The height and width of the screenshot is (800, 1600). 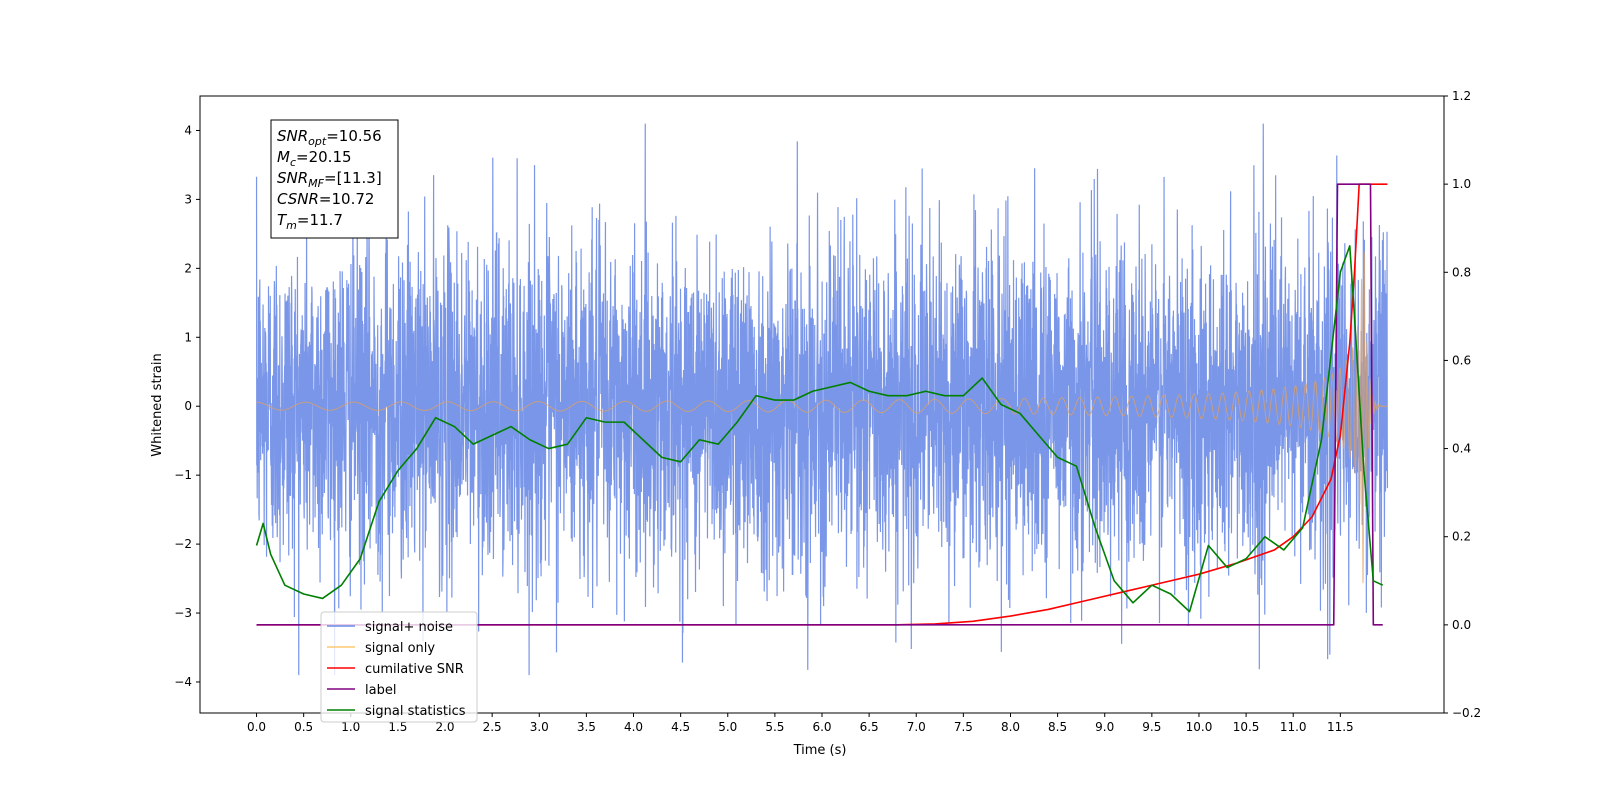 I want to click on x-tick-label: 9.0, so click(x=1104, y=727).